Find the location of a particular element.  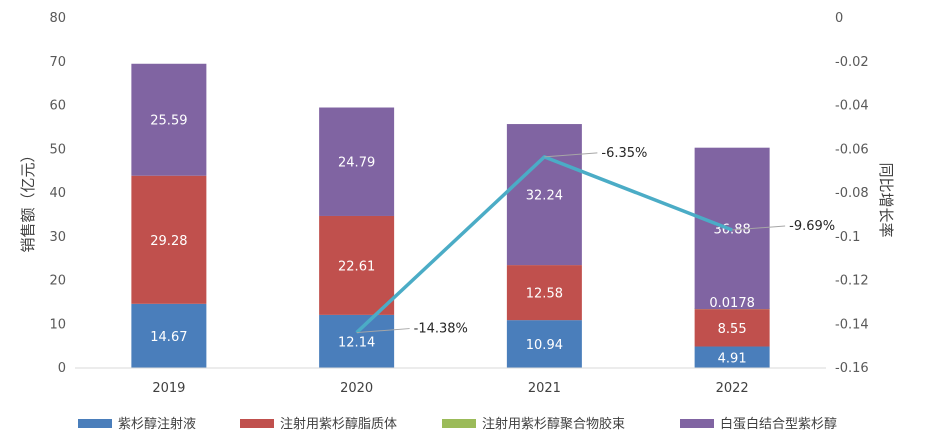

y2-tick-label: -0.14 is located at coordinates (852, 324).